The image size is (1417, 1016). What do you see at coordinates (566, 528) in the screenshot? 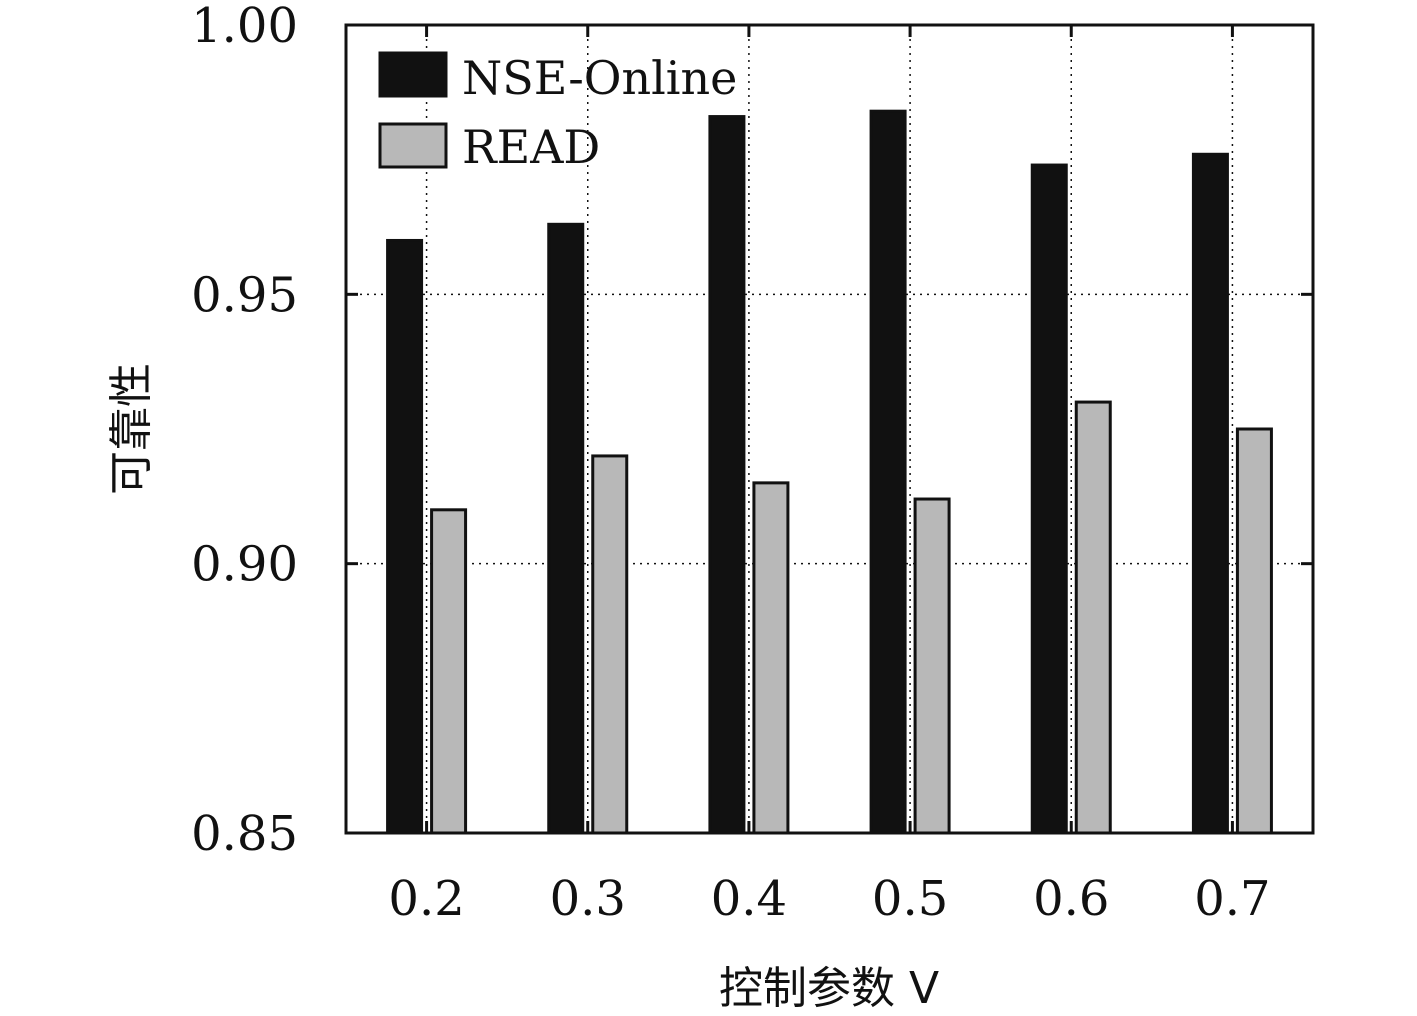
I see `bar-nse-online-0.3` at bounding box center [566, 528].